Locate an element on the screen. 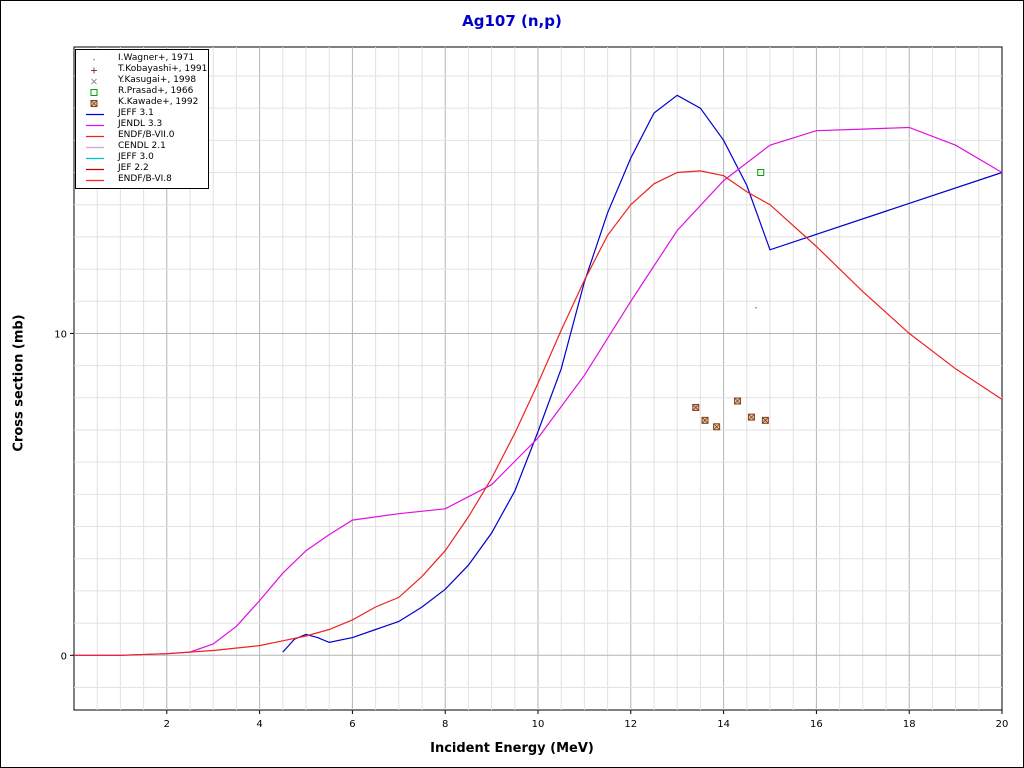 The width and height of the screenshot is (1024, 768). legend-entry: JEF 2.2 is located at coordinates (142, 169).